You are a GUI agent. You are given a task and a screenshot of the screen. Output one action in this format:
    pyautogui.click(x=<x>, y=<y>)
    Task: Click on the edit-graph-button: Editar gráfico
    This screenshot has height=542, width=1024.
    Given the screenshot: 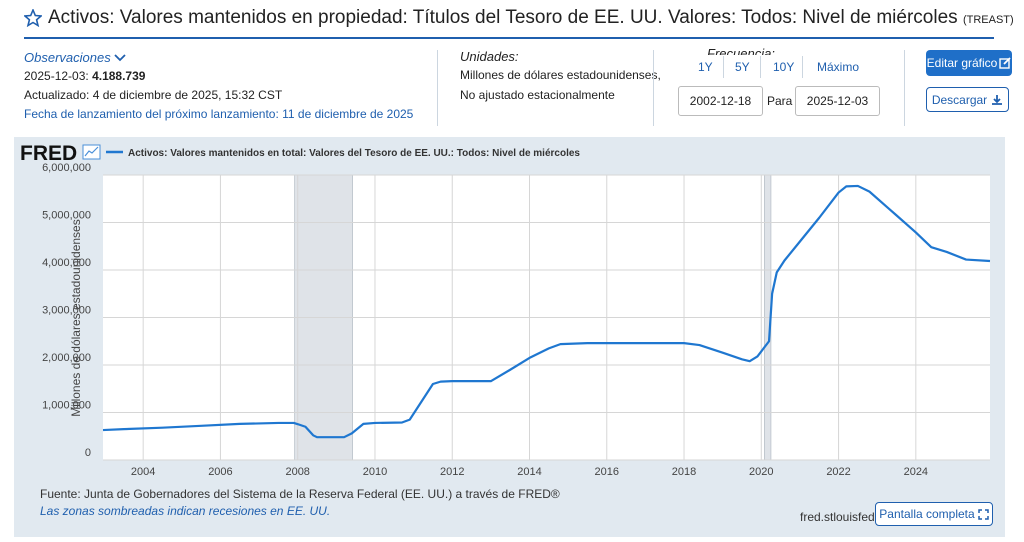 What is the action you would take?
    pyautogui.click(x=969, y=63)
    